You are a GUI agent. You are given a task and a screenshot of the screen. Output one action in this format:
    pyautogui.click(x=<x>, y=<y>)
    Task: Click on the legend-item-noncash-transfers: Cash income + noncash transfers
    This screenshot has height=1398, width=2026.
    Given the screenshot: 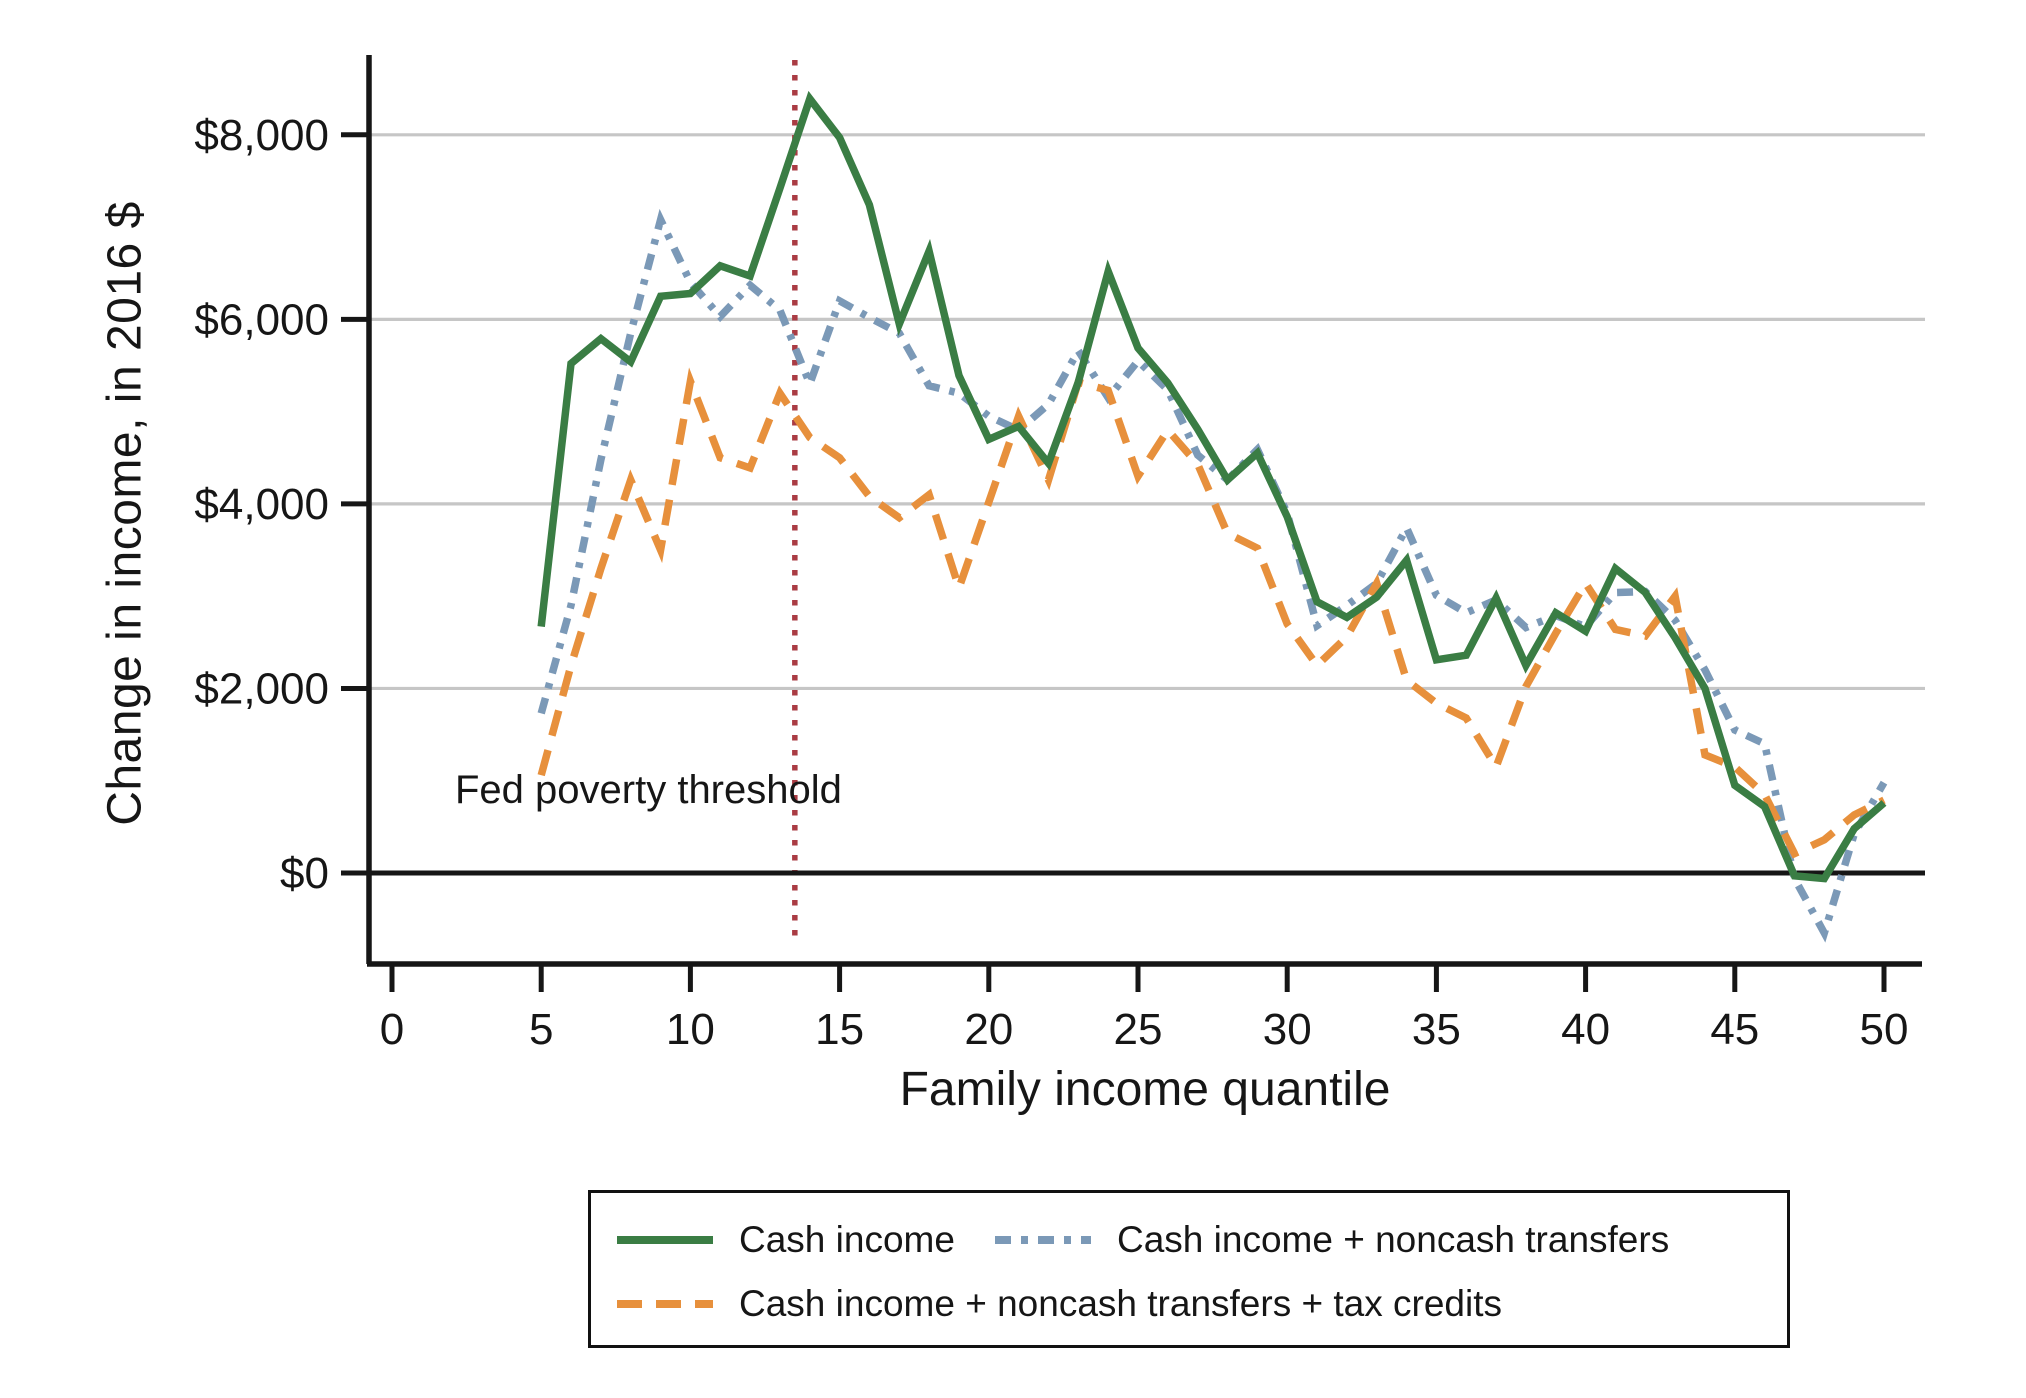 What is the action you would take?
    pyautogui.click(x=1332, y=1240)
    